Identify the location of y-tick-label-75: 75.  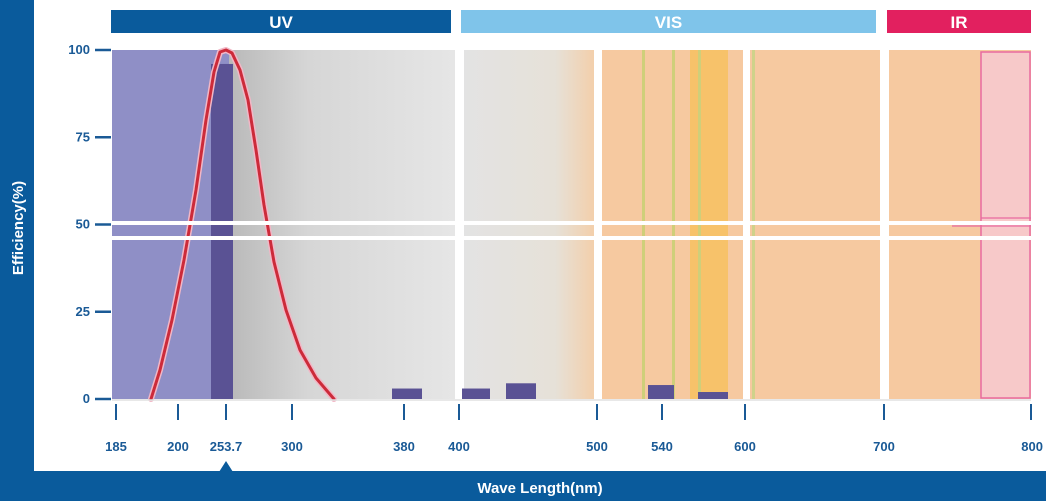
(83, 136).